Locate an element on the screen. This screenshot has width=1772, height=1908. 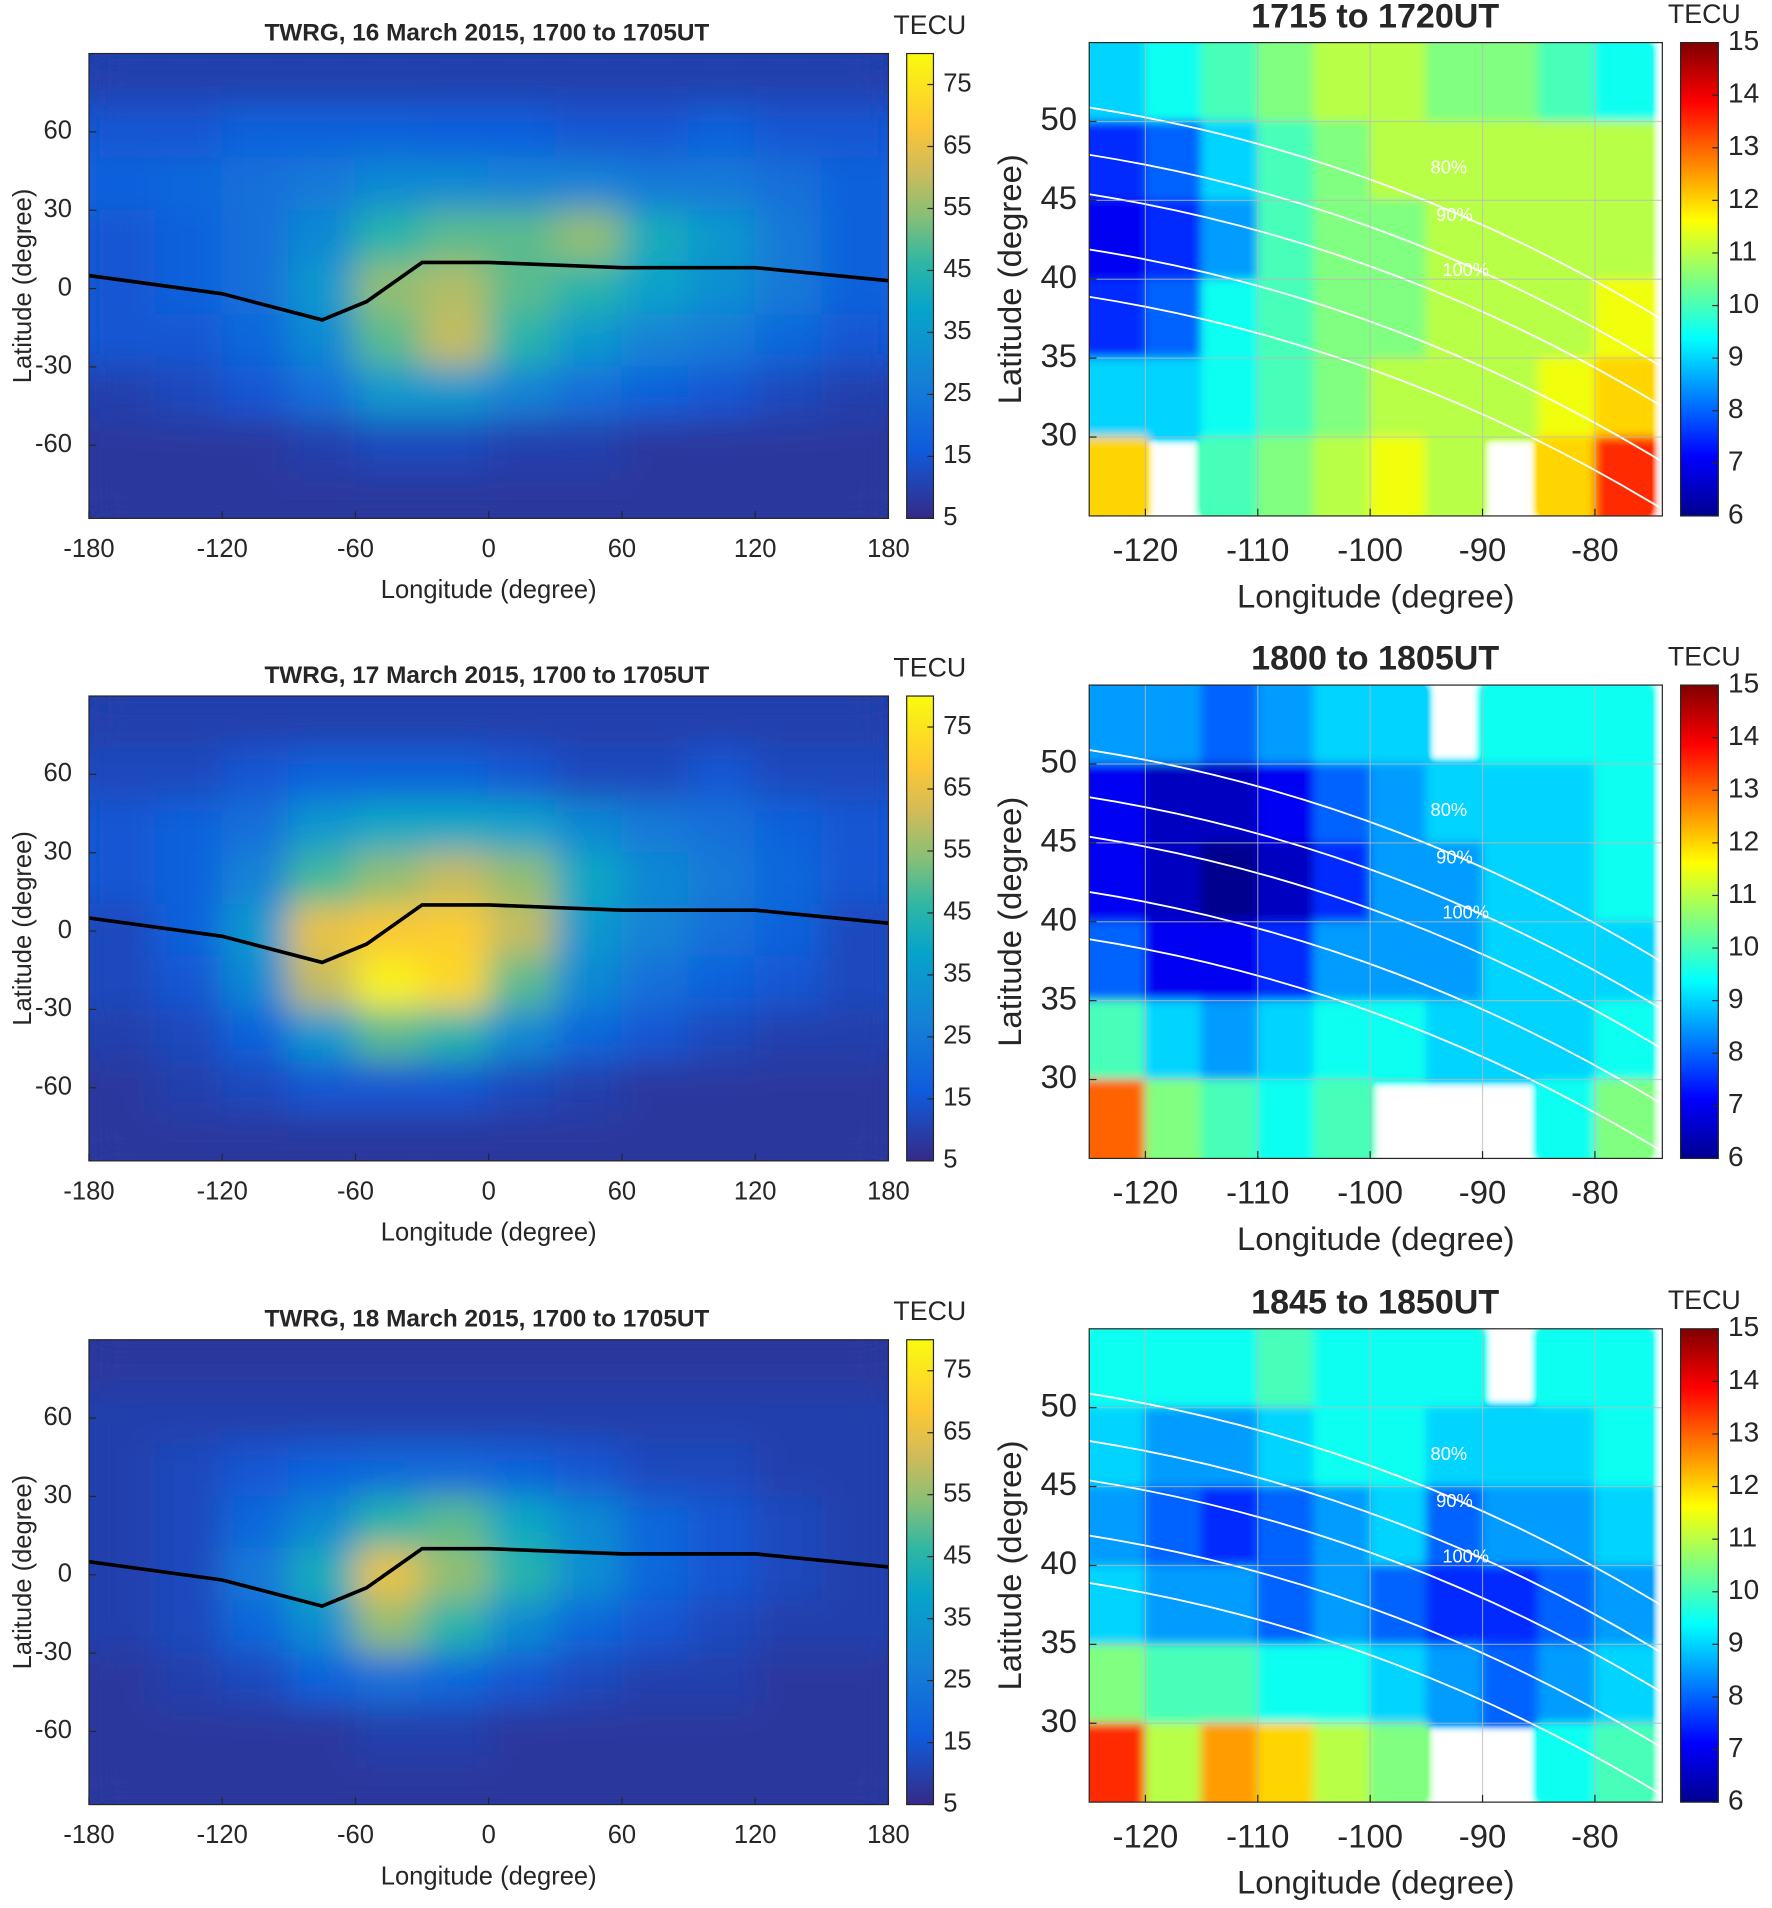
colorbar-tick-label: 9 is located at coordinates (1736, 998).